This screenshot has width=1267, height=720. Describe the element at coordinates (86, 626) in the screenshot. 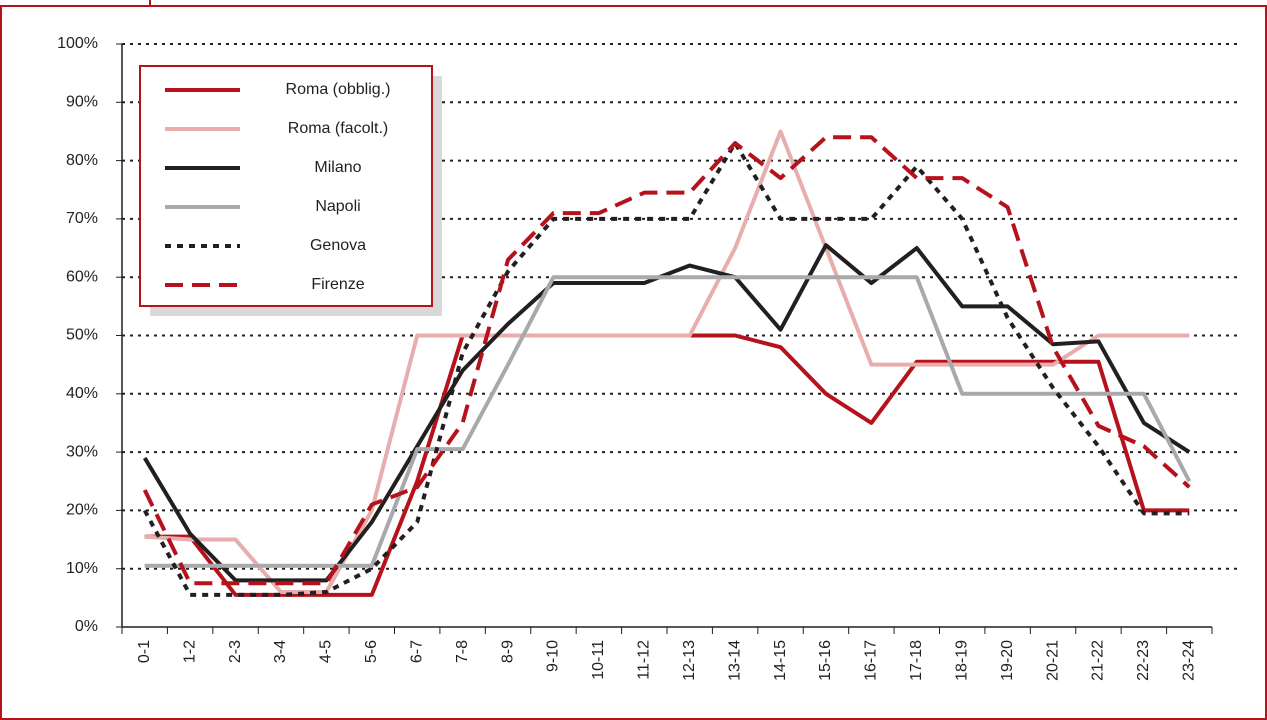

I see `y-tick-label: 0%` at that location.